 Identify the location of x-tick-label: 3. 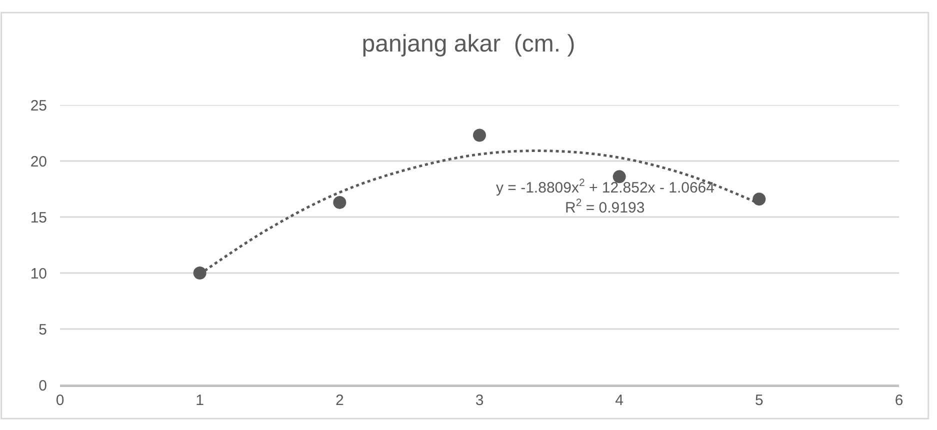
(479, 400).